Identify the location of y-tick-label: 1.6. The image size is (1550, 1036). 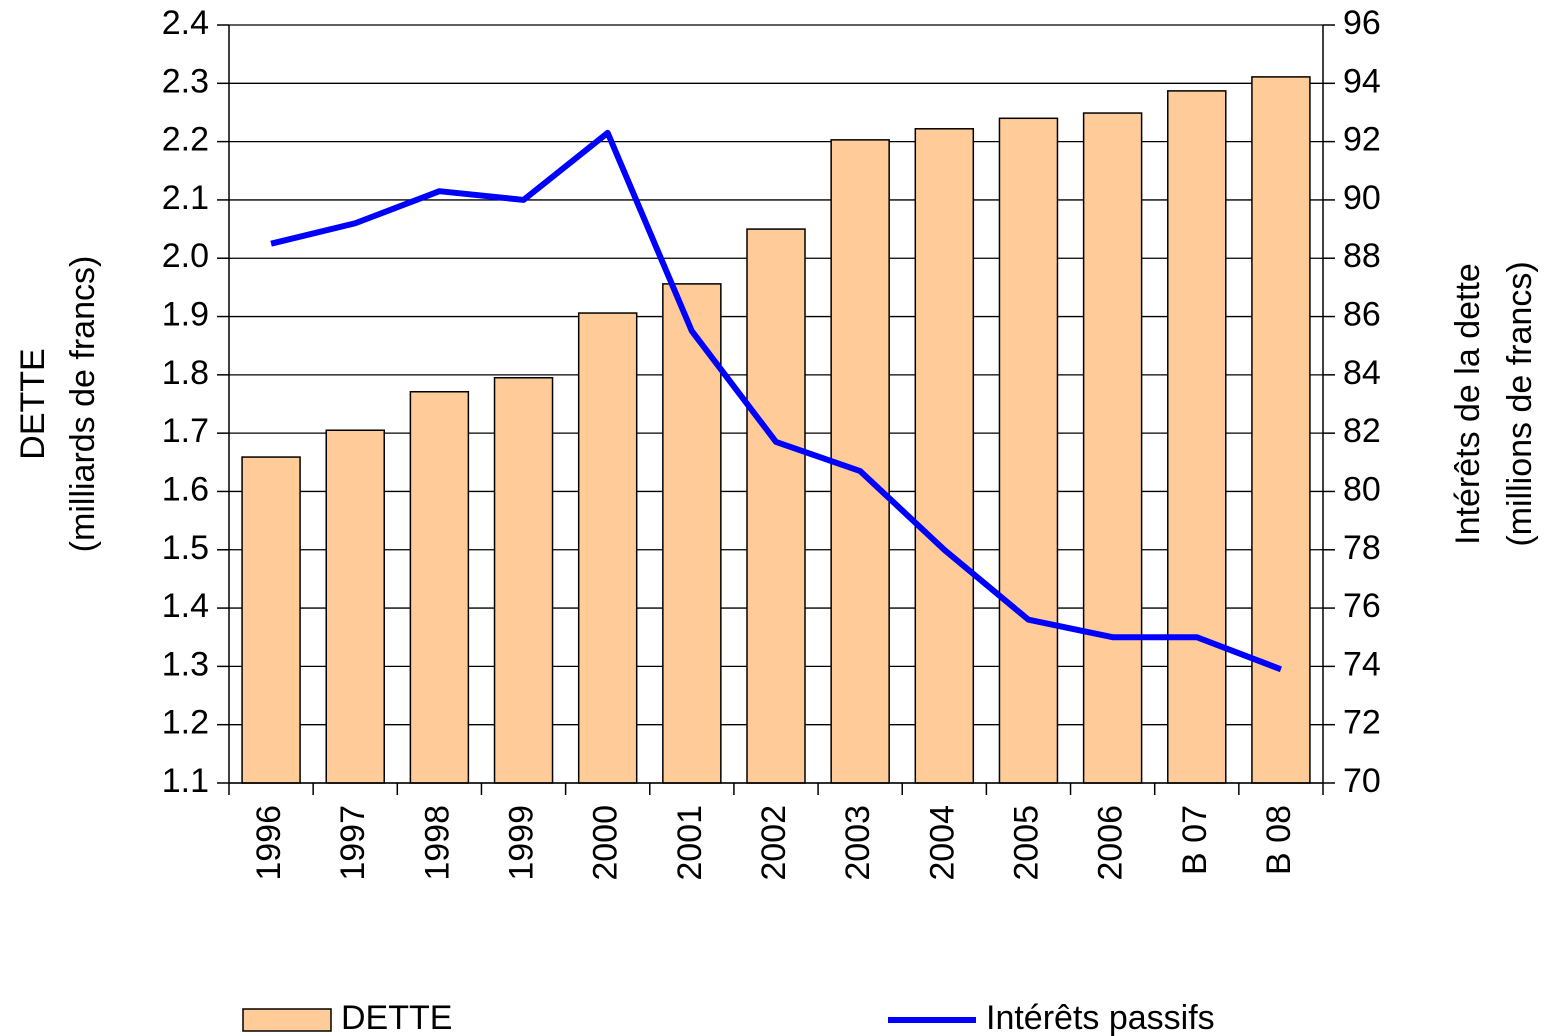
(185, 489).